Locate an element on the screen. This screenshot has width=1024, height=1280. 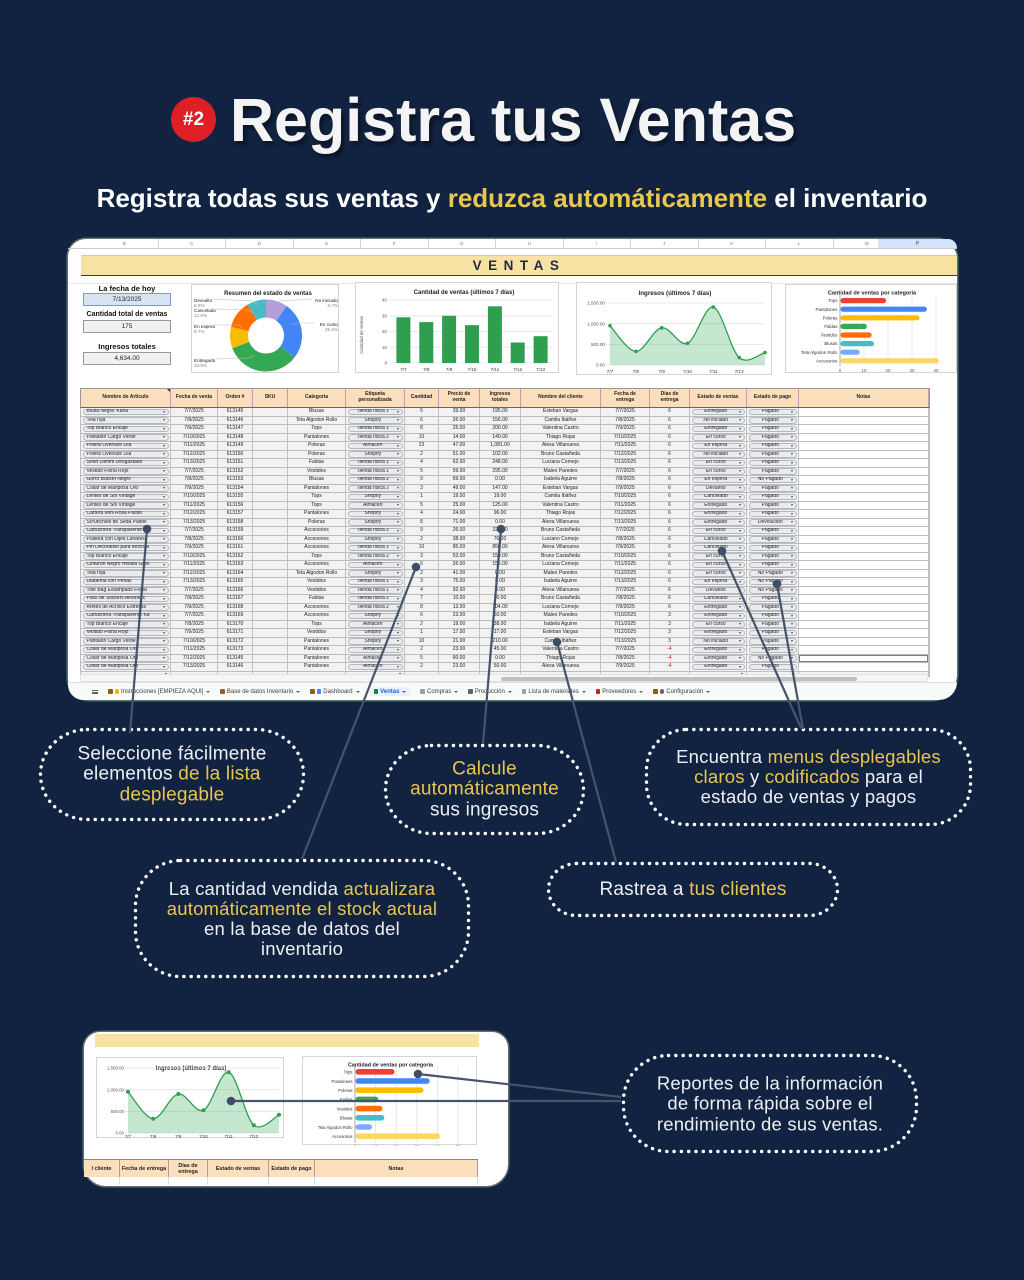
svg-text: 8.6% is located at coordinates (199, 305).